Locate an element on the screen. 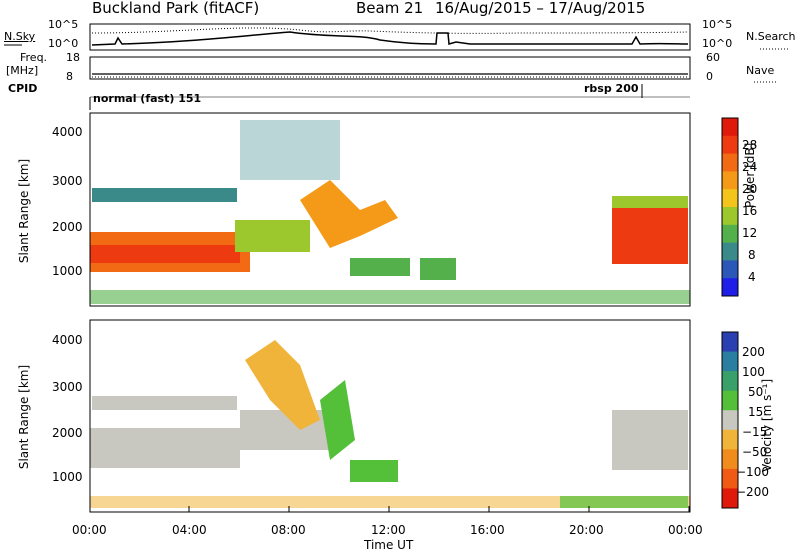  x-ticks is located at coordinates (389, 509).